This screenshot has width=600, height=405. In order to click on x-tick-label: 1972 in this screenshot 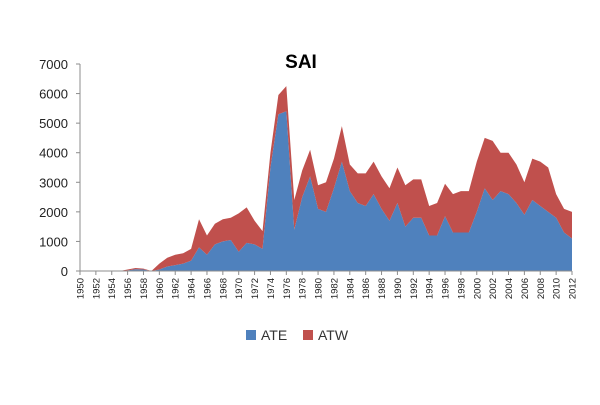, I will do `click(255, 288)`.